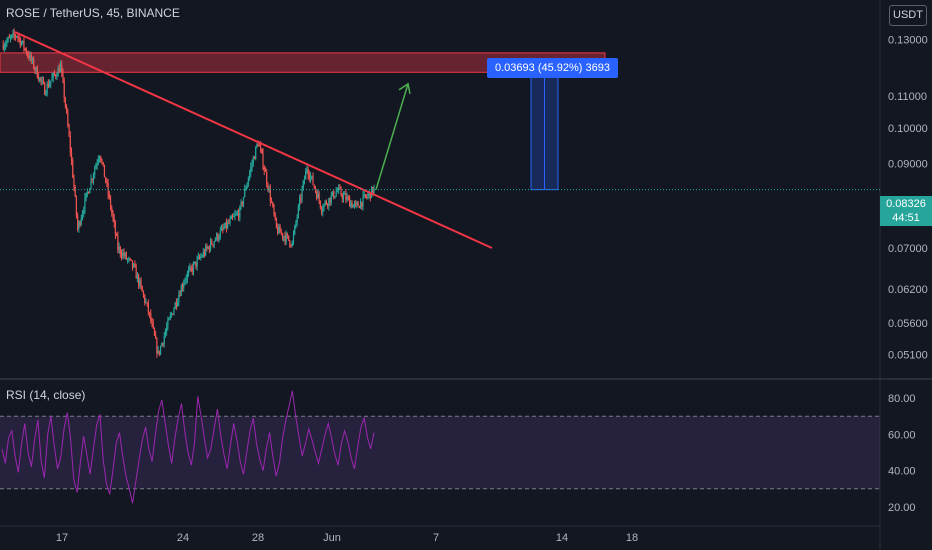 Image resolution: width=932 pixels, height=550 pixels. Describe the element at coordinates (908, 356) in the screenshot. I see `y-tick-label: 0.05100` at that location.